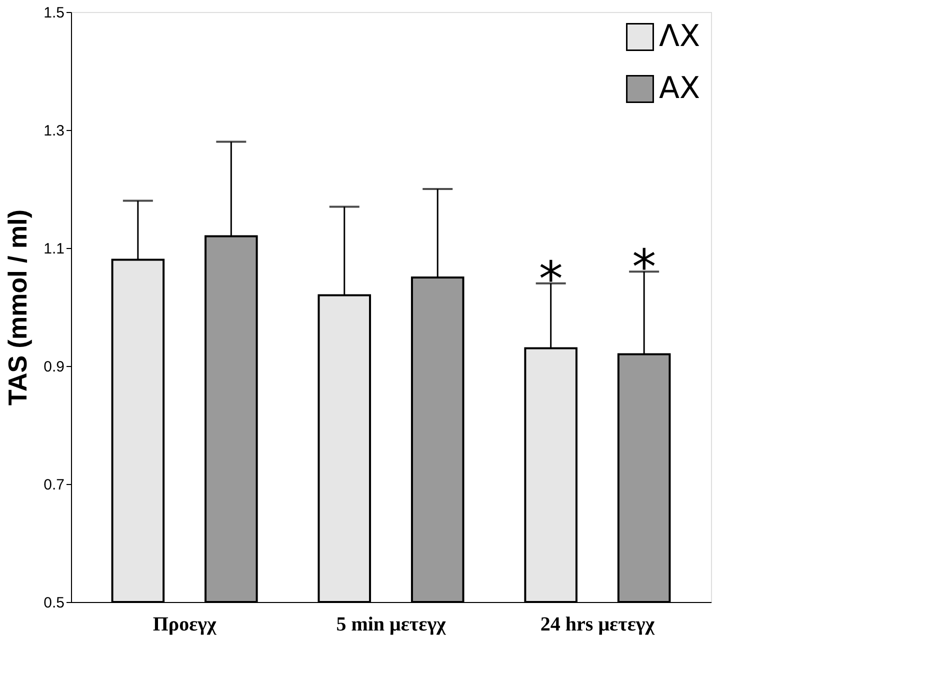  What do you see at coordinates (54, 13) in the screenshot?
I see `y-tick-label: 1.5` at bounding box center [54, 13].